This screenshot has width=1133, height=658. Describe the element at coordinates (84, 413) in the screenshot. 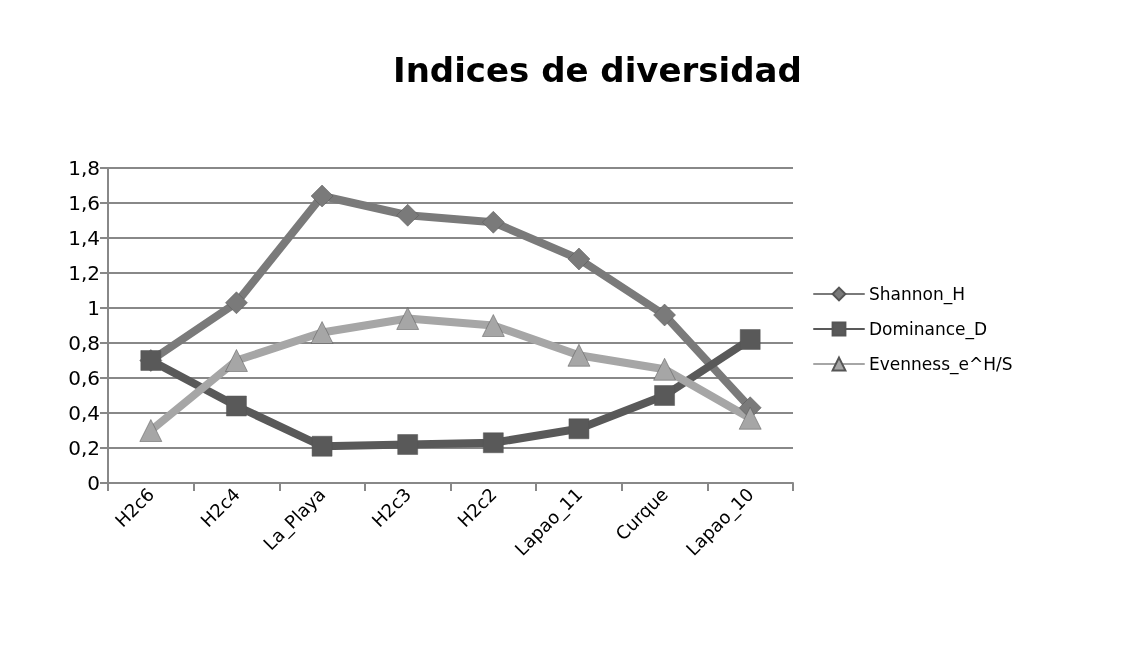

I see `y-tick-label: 0,4` at that location.